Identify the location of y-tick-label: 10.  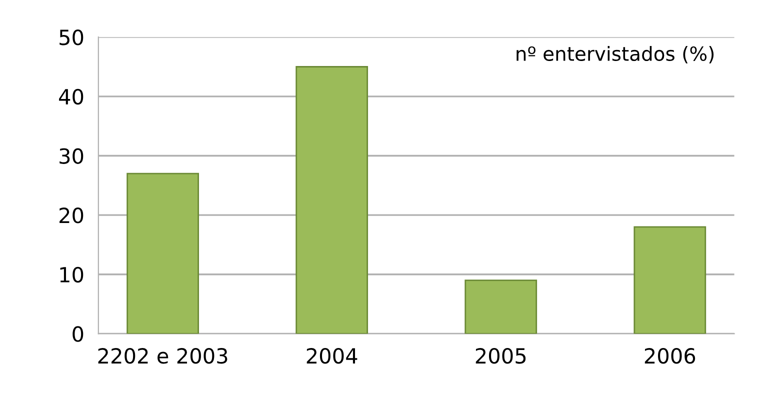
(72, 274).